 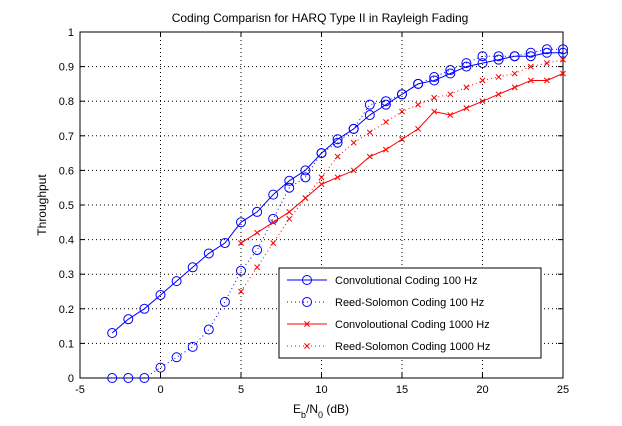 I want to click on y-tick-label: 0.5, so click(x=66, y=206).